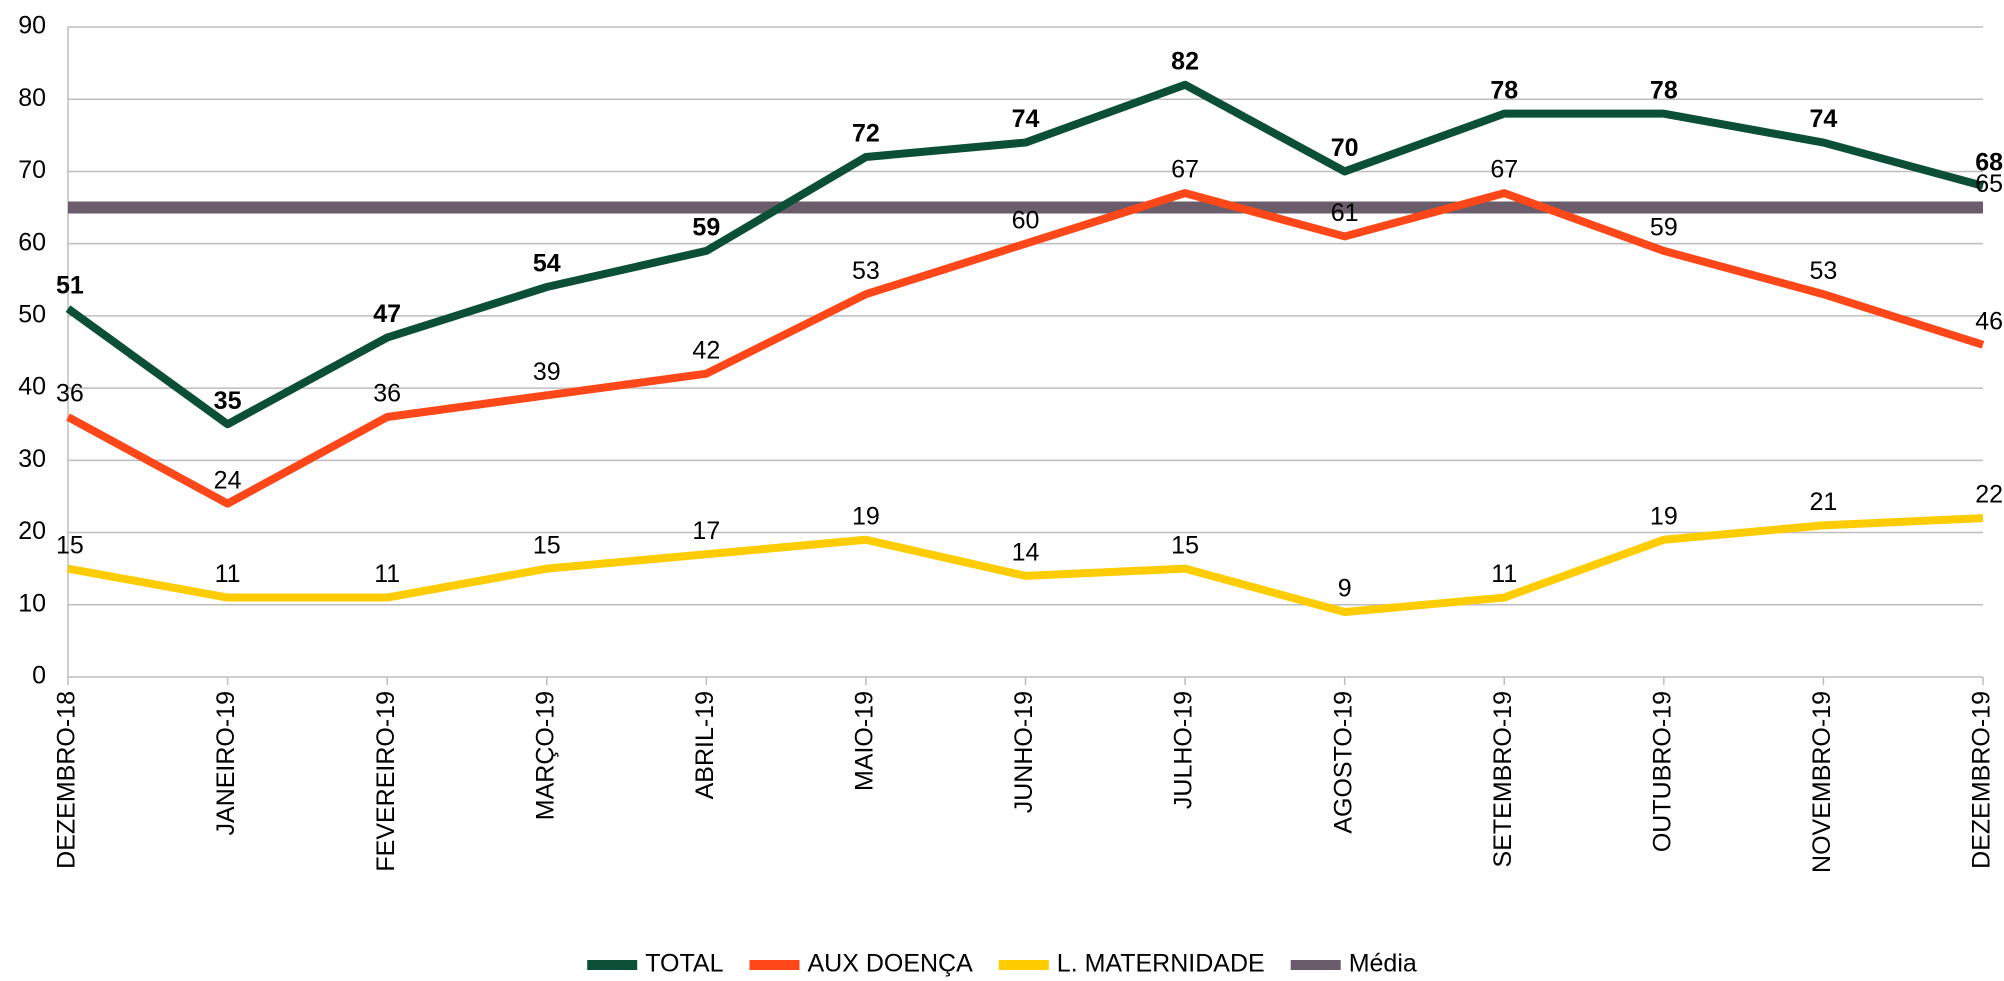  Describe the element at coordinates (865, 741) in the screenshot. I see `x-tick-label: MAIO-19` at that location.